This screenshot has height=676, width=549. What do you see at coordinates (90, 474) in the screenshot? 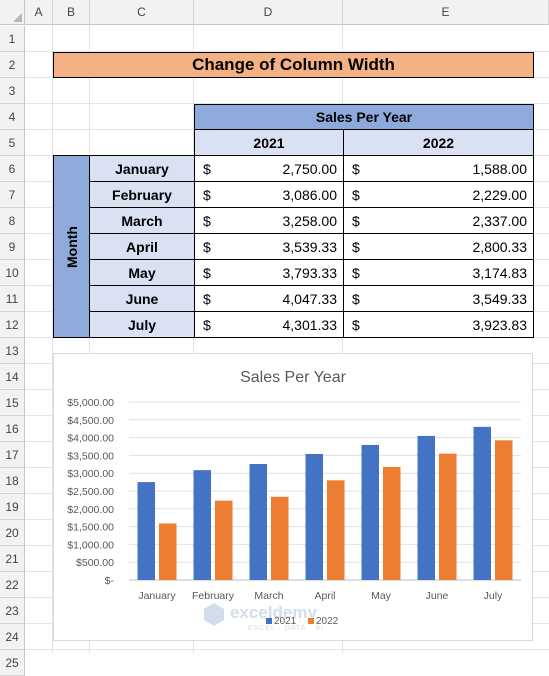
I see `y-tick-label: $3,000.00` at bounding box center [90, 474].